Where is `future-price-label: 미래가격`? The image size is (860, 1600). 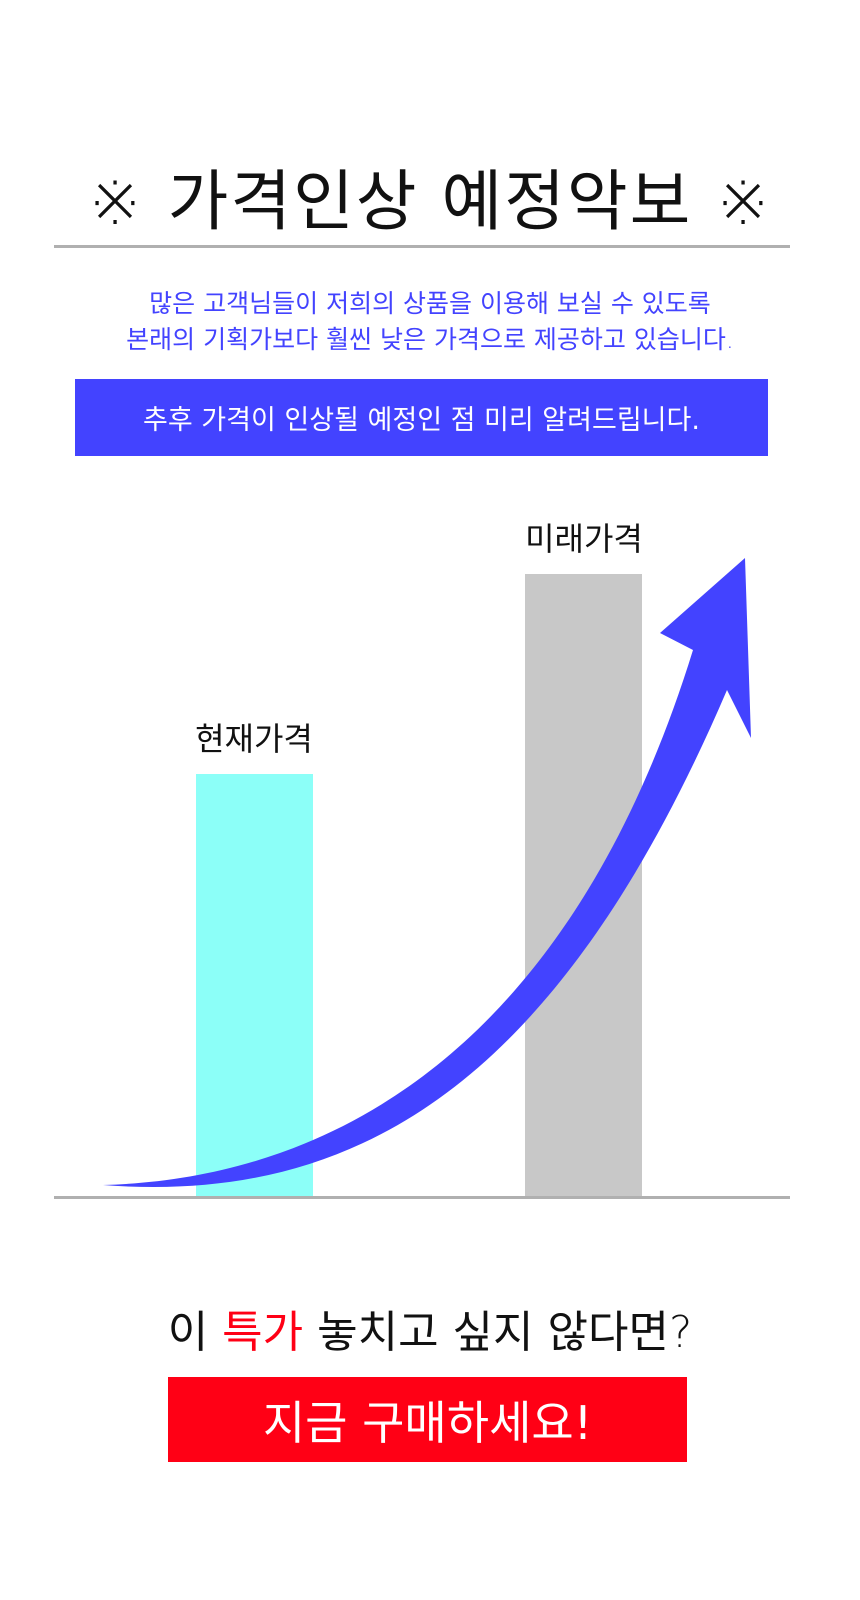 future-price-label: 미래가격 is located at coordinates (584, 539).